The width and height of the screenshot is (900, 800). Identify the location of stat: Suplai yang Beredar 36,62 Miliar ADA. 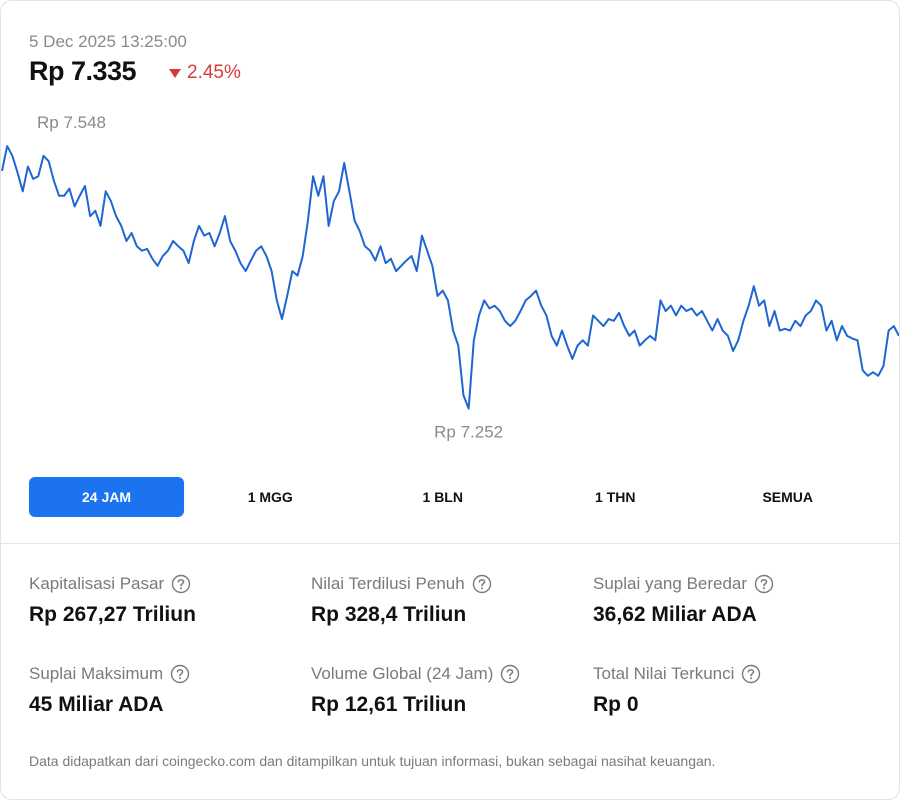
(728, 600).